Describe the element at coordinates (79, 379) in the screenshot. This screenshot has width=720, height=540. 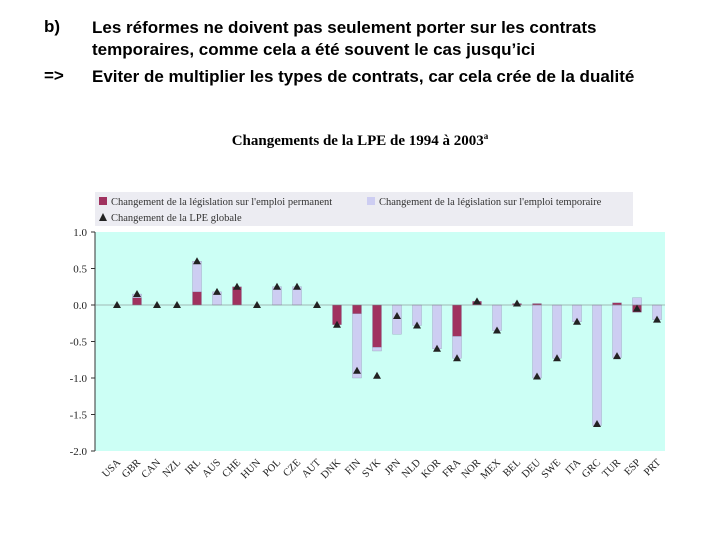
I see `y-tick-label-5: -1.0` at that location.